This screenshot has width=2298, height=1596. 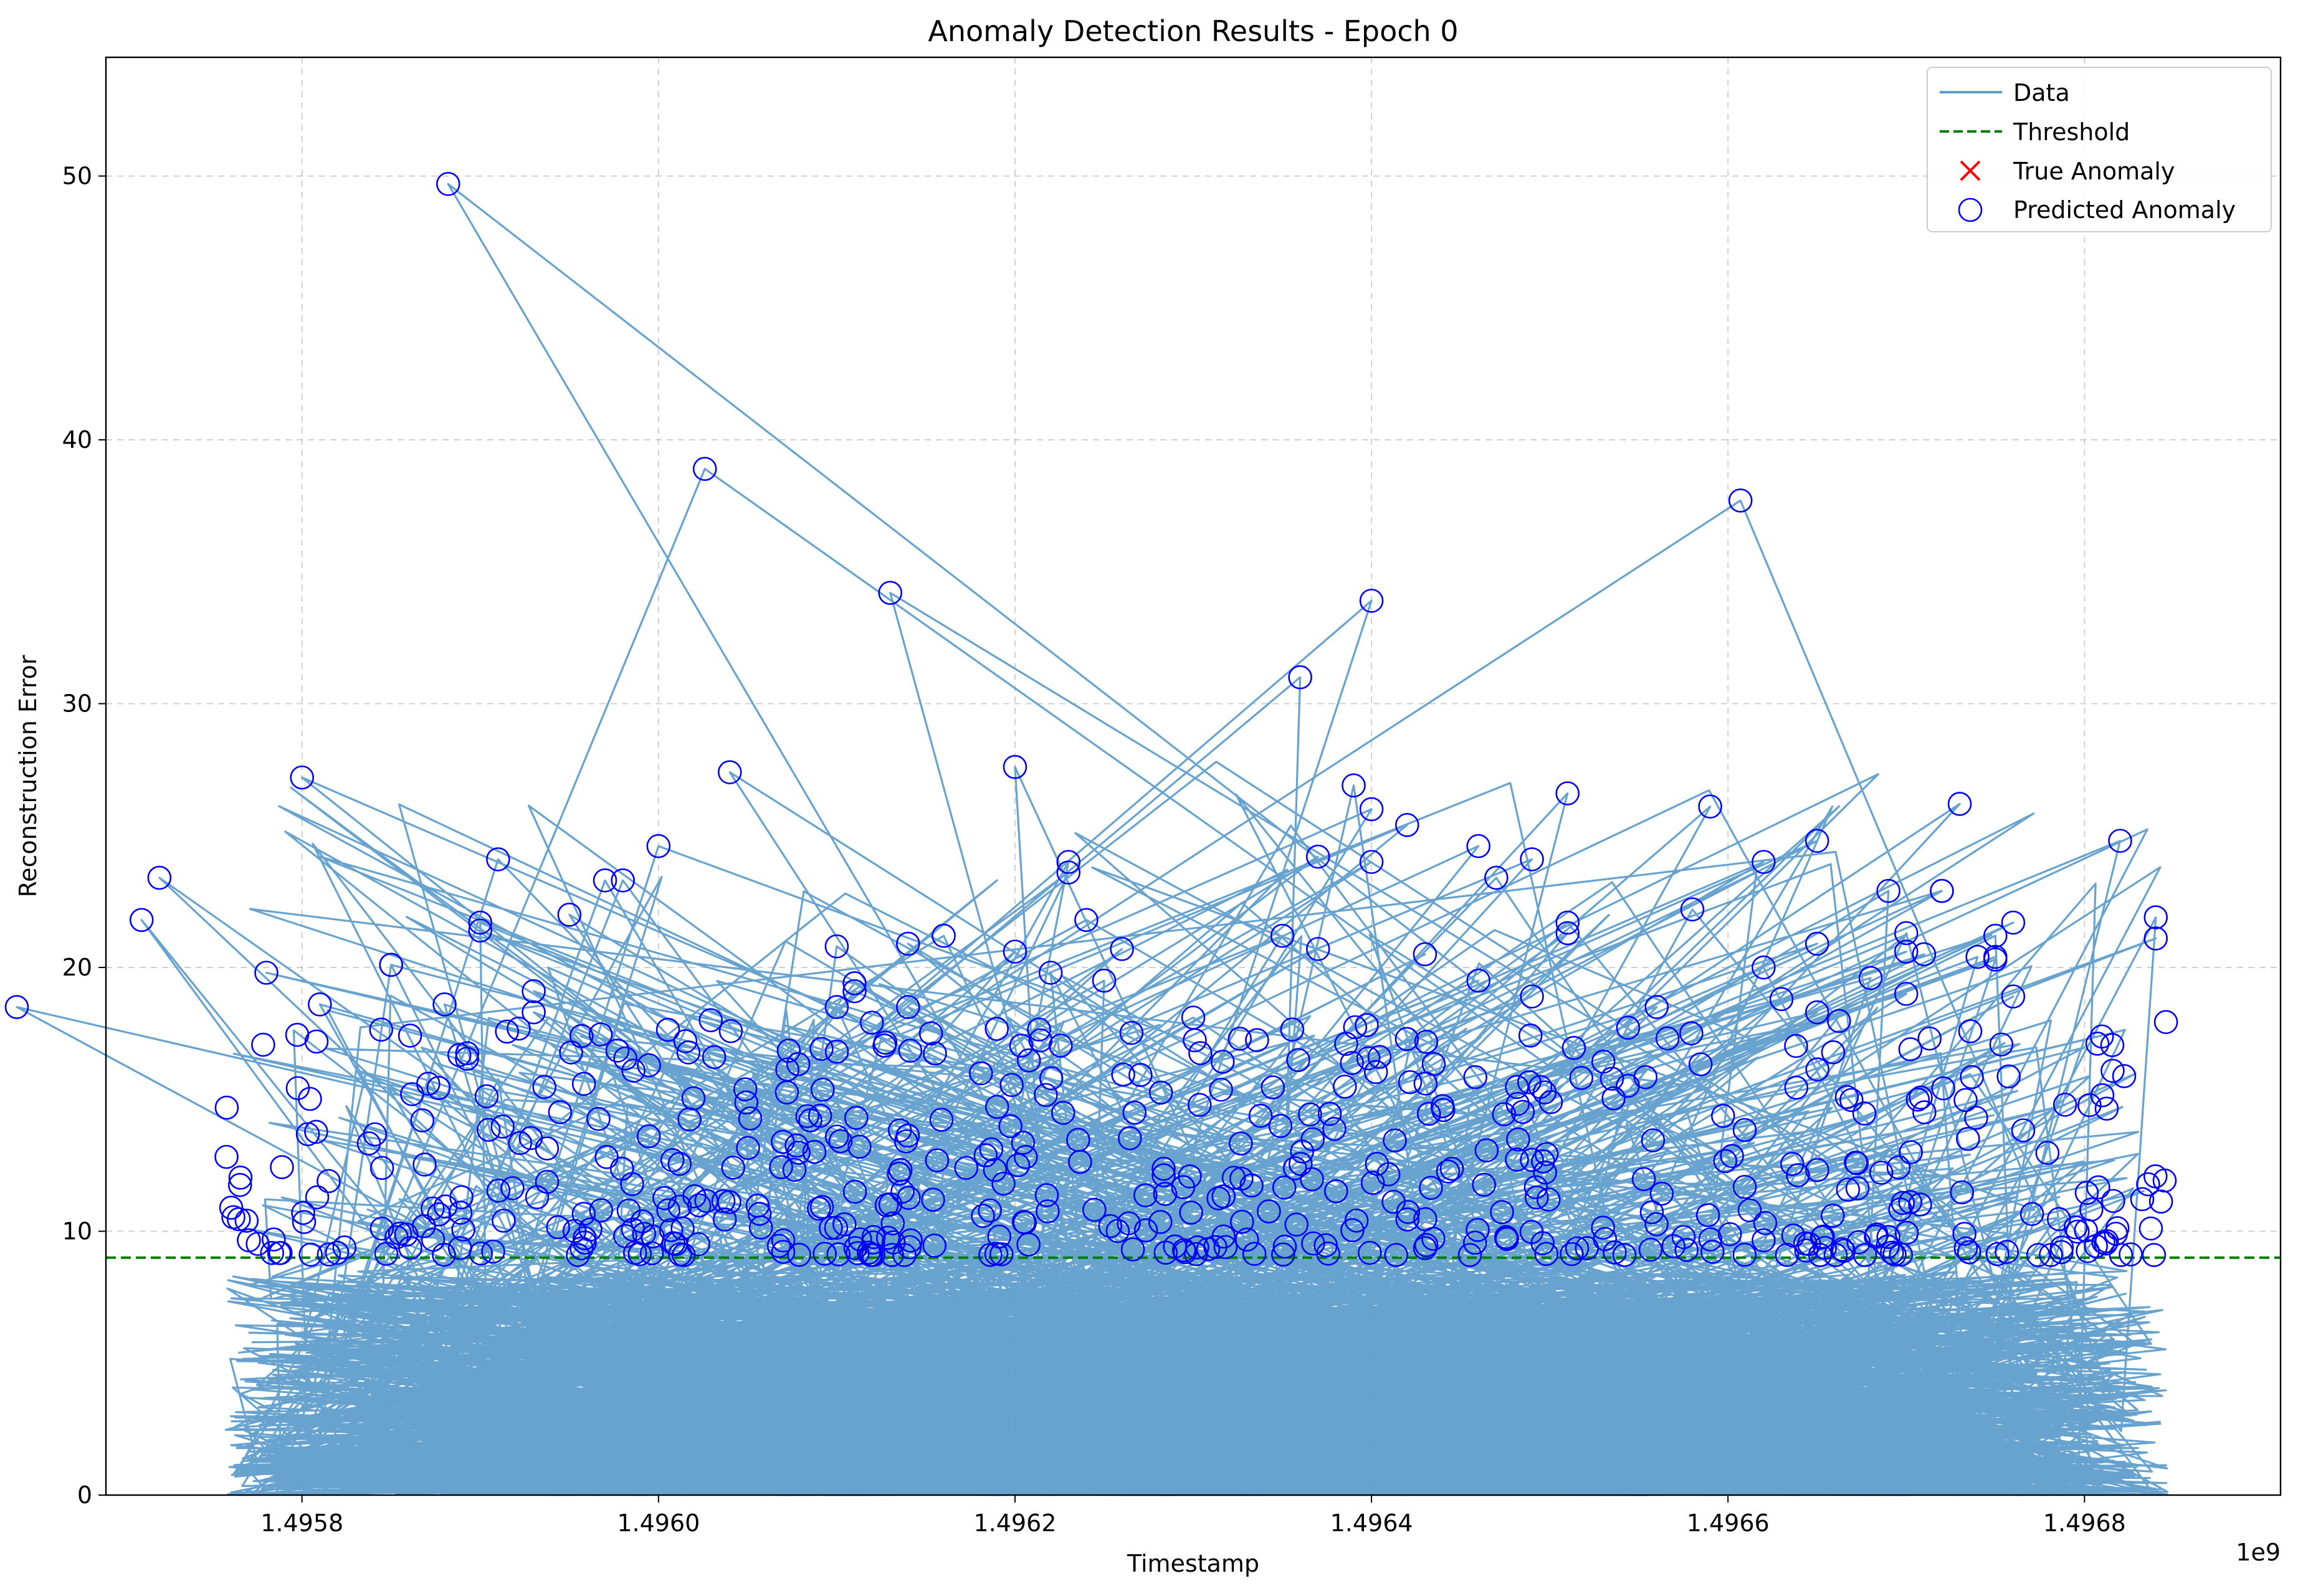 I want to click on y-tick-label: 30, so click(x=77, y=704).